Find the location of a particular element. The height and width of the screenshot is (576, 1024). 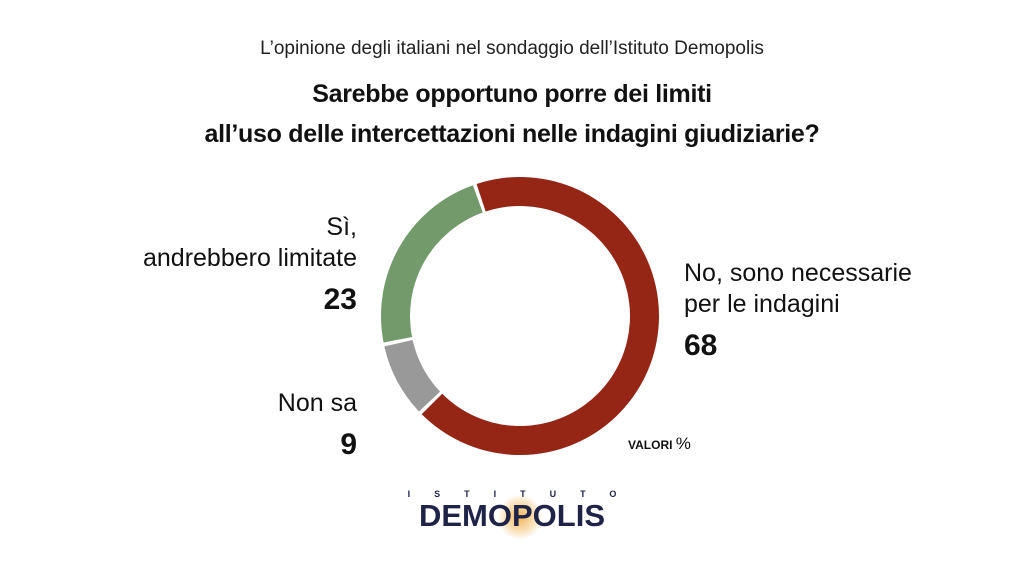

logo-demopolis-wordmark: DEMOPOLIS is located at coordinates (511, 517).